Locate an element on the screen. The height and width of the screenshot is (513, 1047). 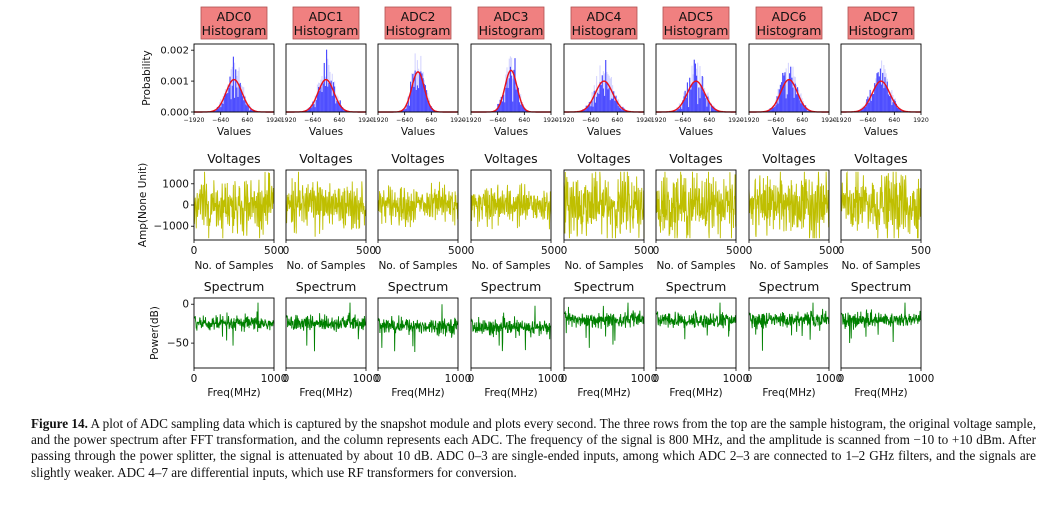
voltage-title: Voltages is located at coordinates (788, 158).